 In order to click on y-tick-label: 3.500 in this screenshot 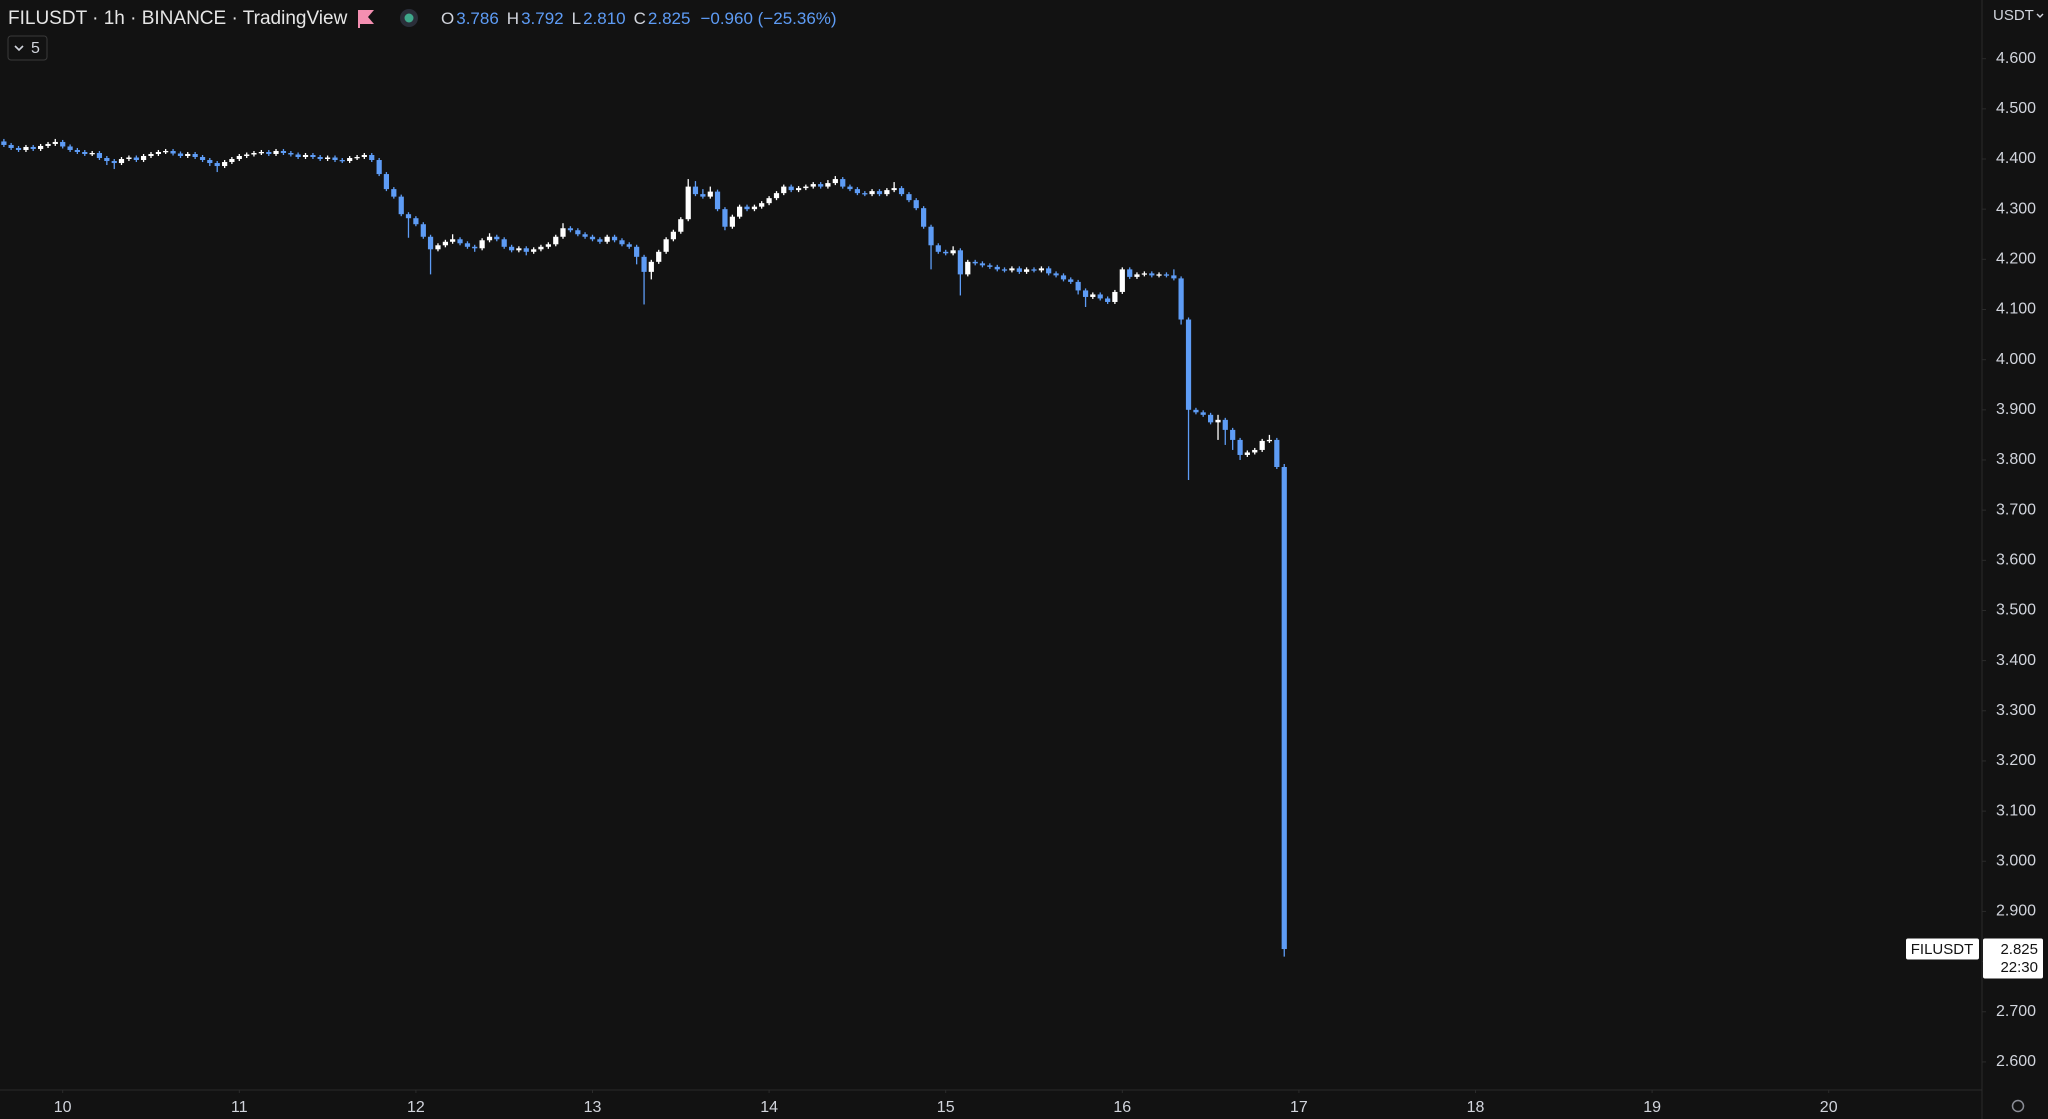, I will do `click(2016, 610)`.